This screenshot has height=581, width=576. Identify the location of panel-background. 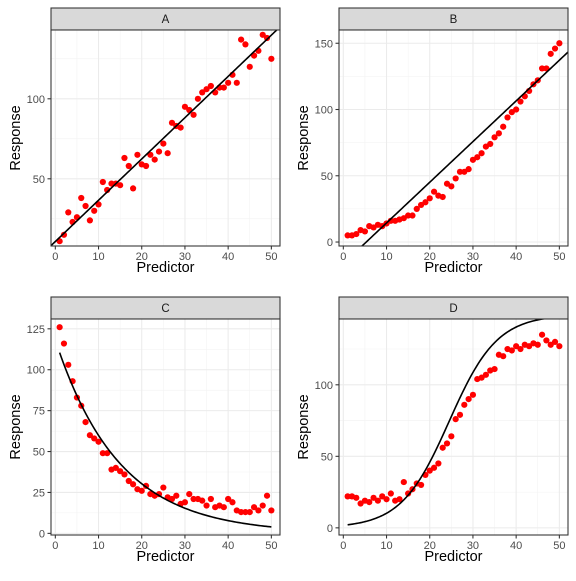
(165, 427).